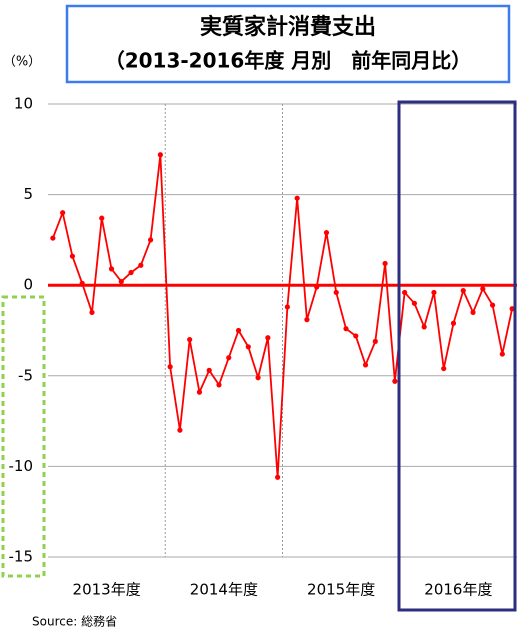 The height and width of the screenshot is (639, 518). Describe the element at coordinates (224, 590) in the screenshot. I see `x-group-label: 2014年度` at that location.